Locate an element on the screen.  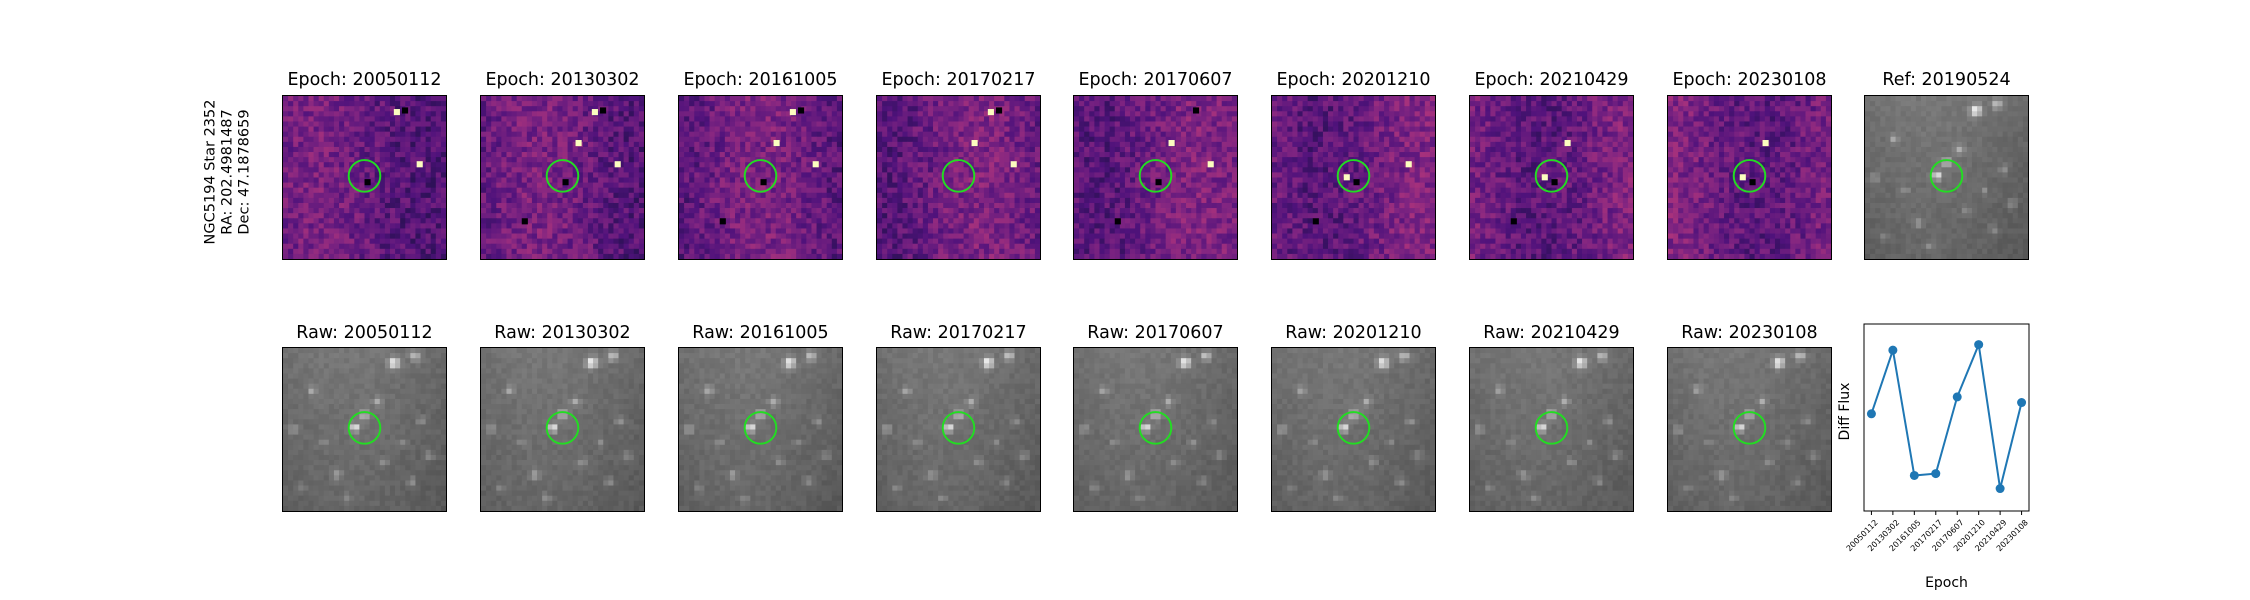
raw-epoch-0-title: Raw: 20050112 is located at coordinates (364, 333).